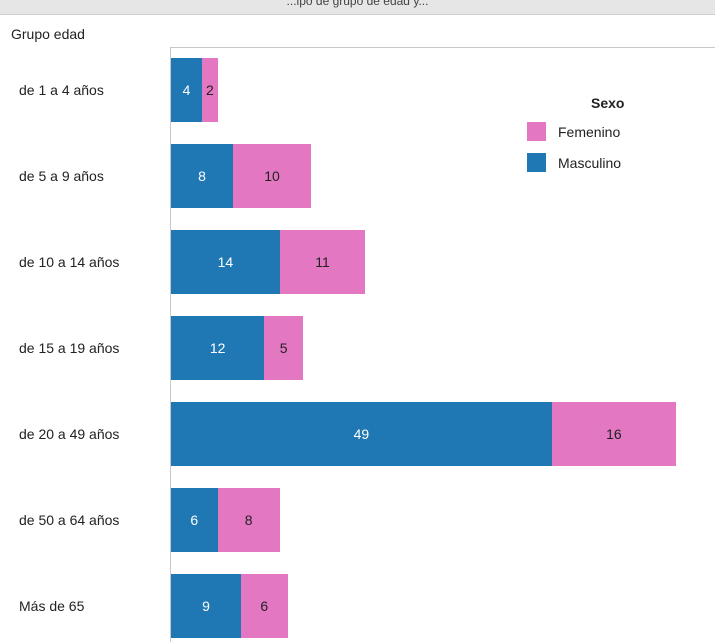 Image resolution: width=715 pixels, height=642 pixels. I want to click on bar-value-label: 12, so click(217, 348).